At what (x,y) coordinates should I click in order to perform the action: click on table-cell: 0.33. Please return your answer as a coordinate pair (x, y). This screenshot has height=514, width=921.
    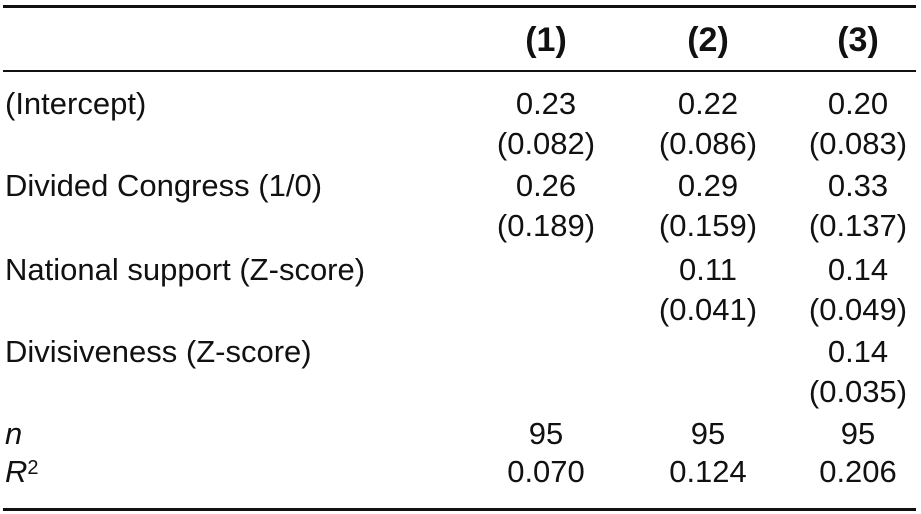
    Looking at the image, I should click on (858, 185).